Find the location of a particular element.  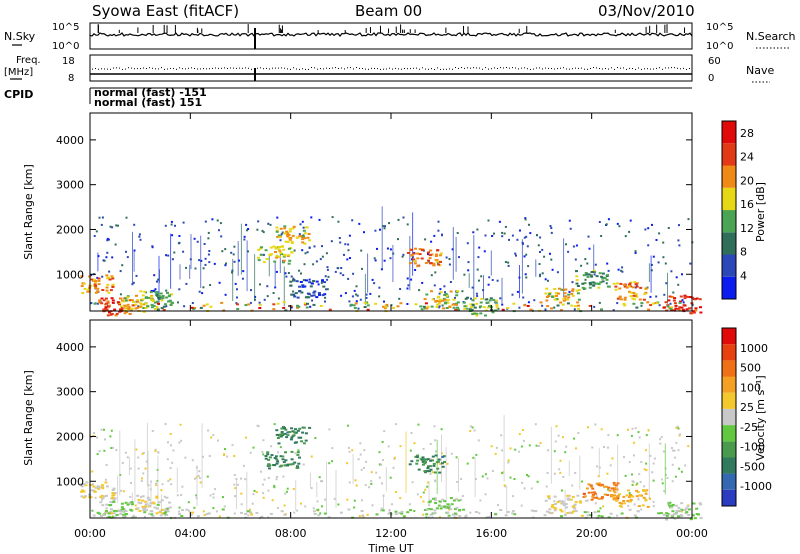

x-tick-label: 04:00 is located at coordinates (190, 533).